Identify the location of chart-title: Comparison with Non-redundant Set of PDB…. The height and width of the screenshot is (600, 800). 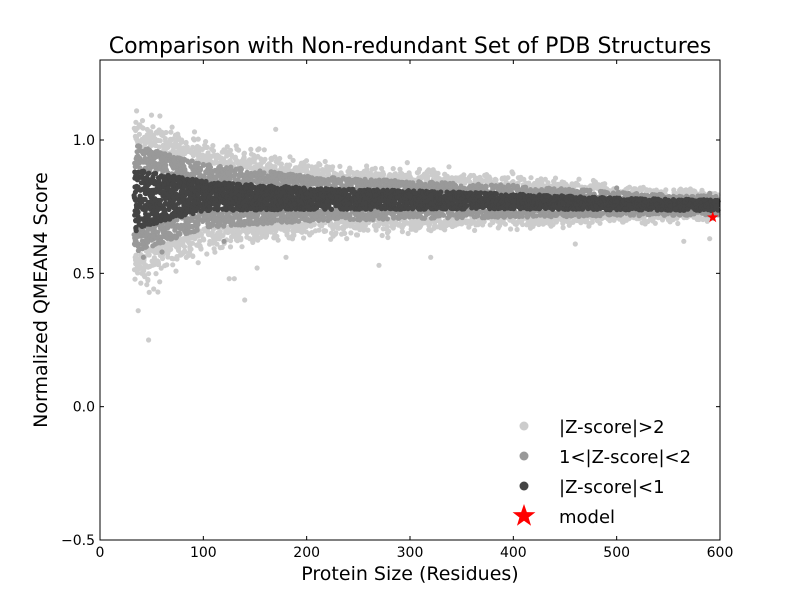
(410, 46).